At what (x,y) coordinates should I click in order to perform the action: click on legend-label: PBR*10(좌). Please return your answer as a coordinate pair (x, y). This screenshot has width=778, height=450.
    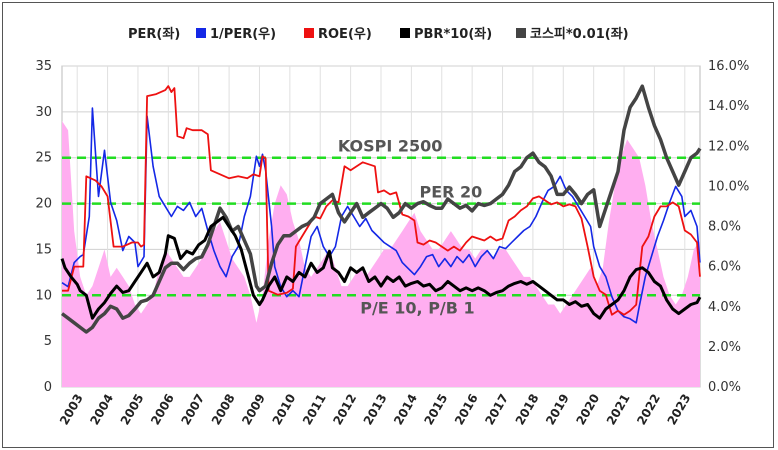
    Looking at the image, I should click on (453, 34).